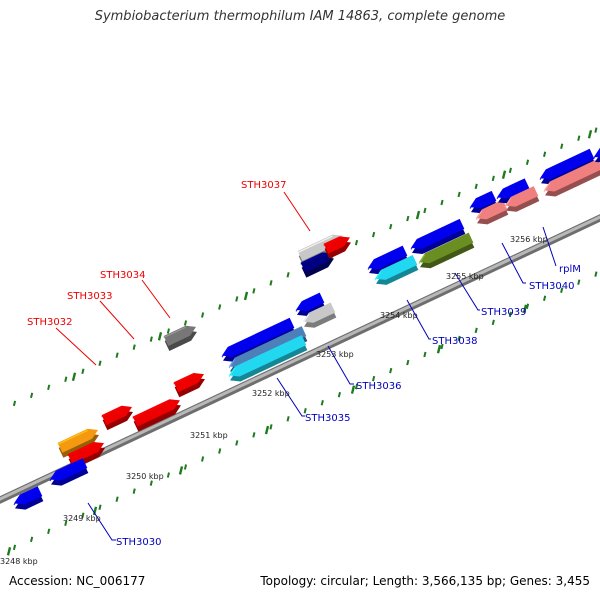 The width and height of the screenshot is (600, 600). Describe the element at coordinates (570, 269) in the screenshot. I see `label-rplM: rplM` at that location.